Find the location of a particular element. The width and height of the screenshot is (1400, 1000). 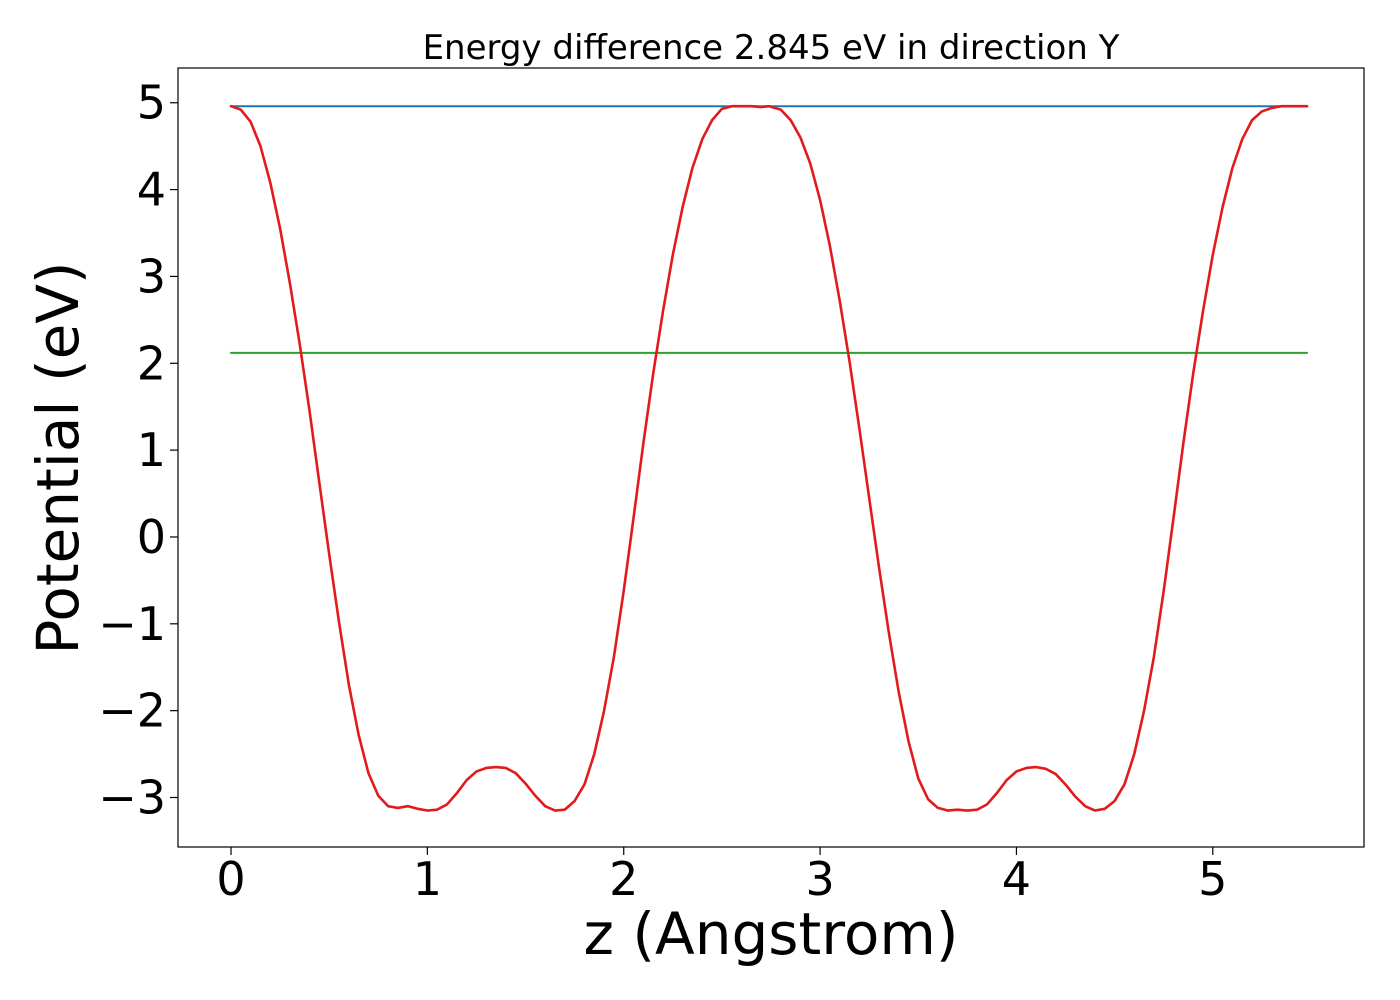

y-tick-label: 5 is located at coordinates (151, 103).